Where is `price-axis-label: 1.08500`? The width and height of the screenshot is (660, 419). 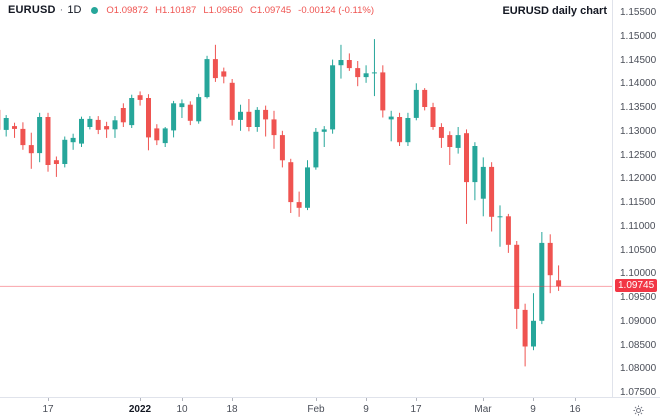
price-axis-label: 1.08500 is located at coordinates (638, 345).